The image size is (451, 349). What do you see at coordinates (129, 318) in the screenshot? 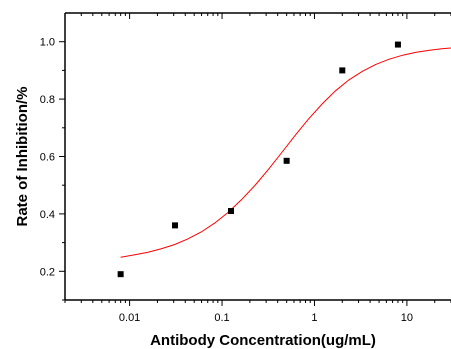
I see `x-tick-label: 0.01` at bounding box center [129, 318].